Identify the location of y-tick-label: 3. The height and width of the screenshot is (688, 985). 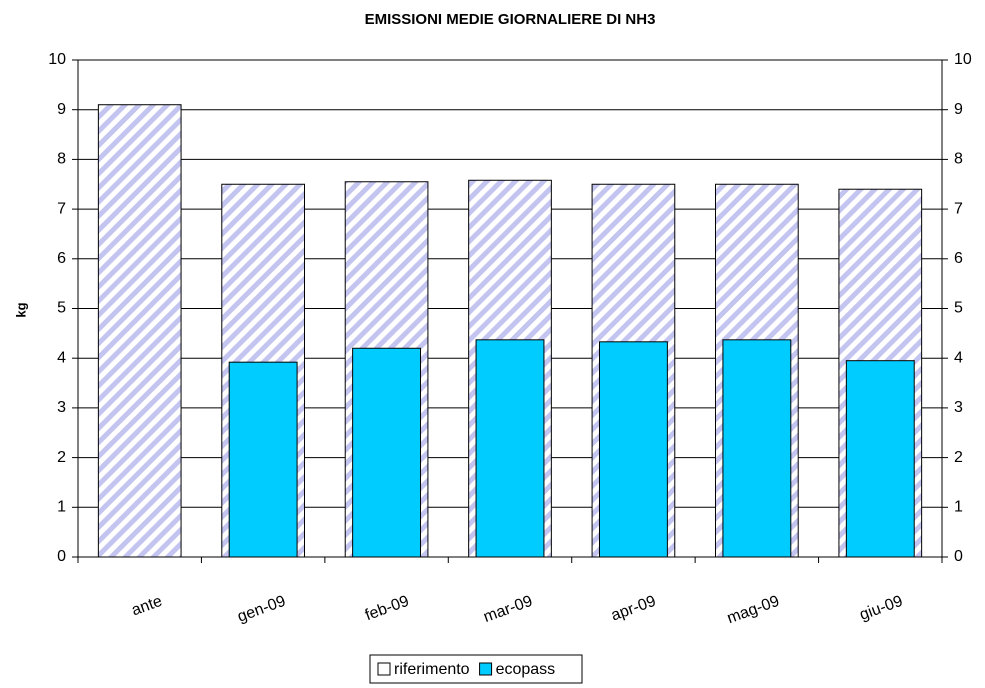
(61, 407).